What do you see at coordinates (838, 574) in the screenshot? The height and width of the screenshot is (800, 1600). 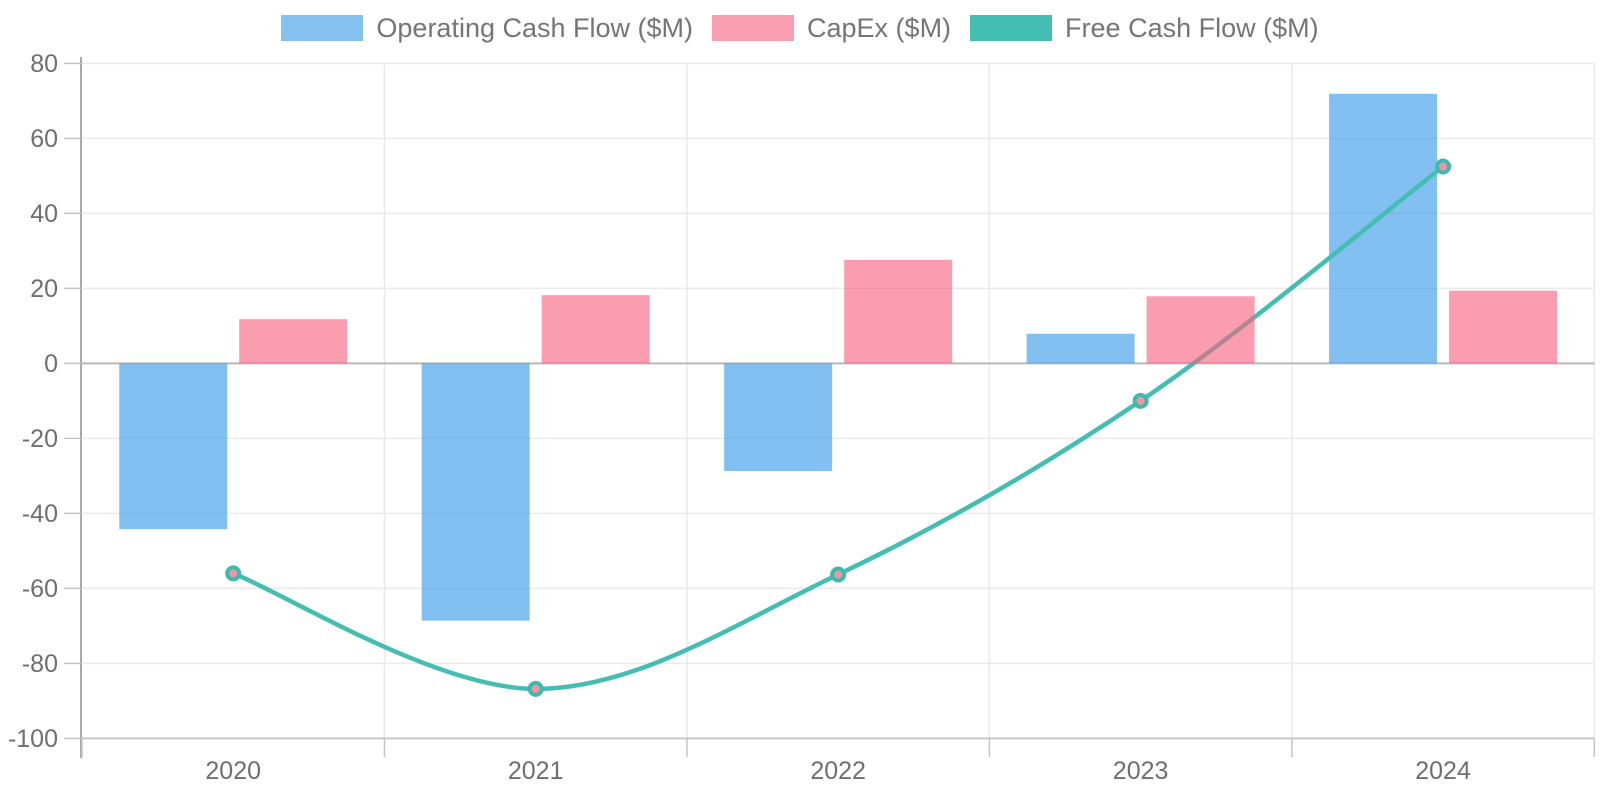 I see `fcf-point-2022` at bounding box center [838, 574].